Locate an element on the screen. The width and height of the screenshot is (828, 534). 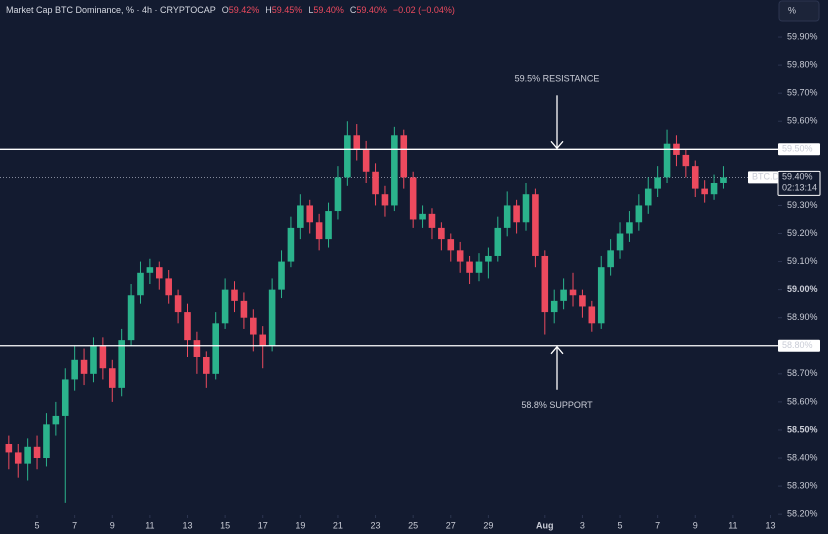
y-tick-label: 58.70% is located at coordinates (802, 373).